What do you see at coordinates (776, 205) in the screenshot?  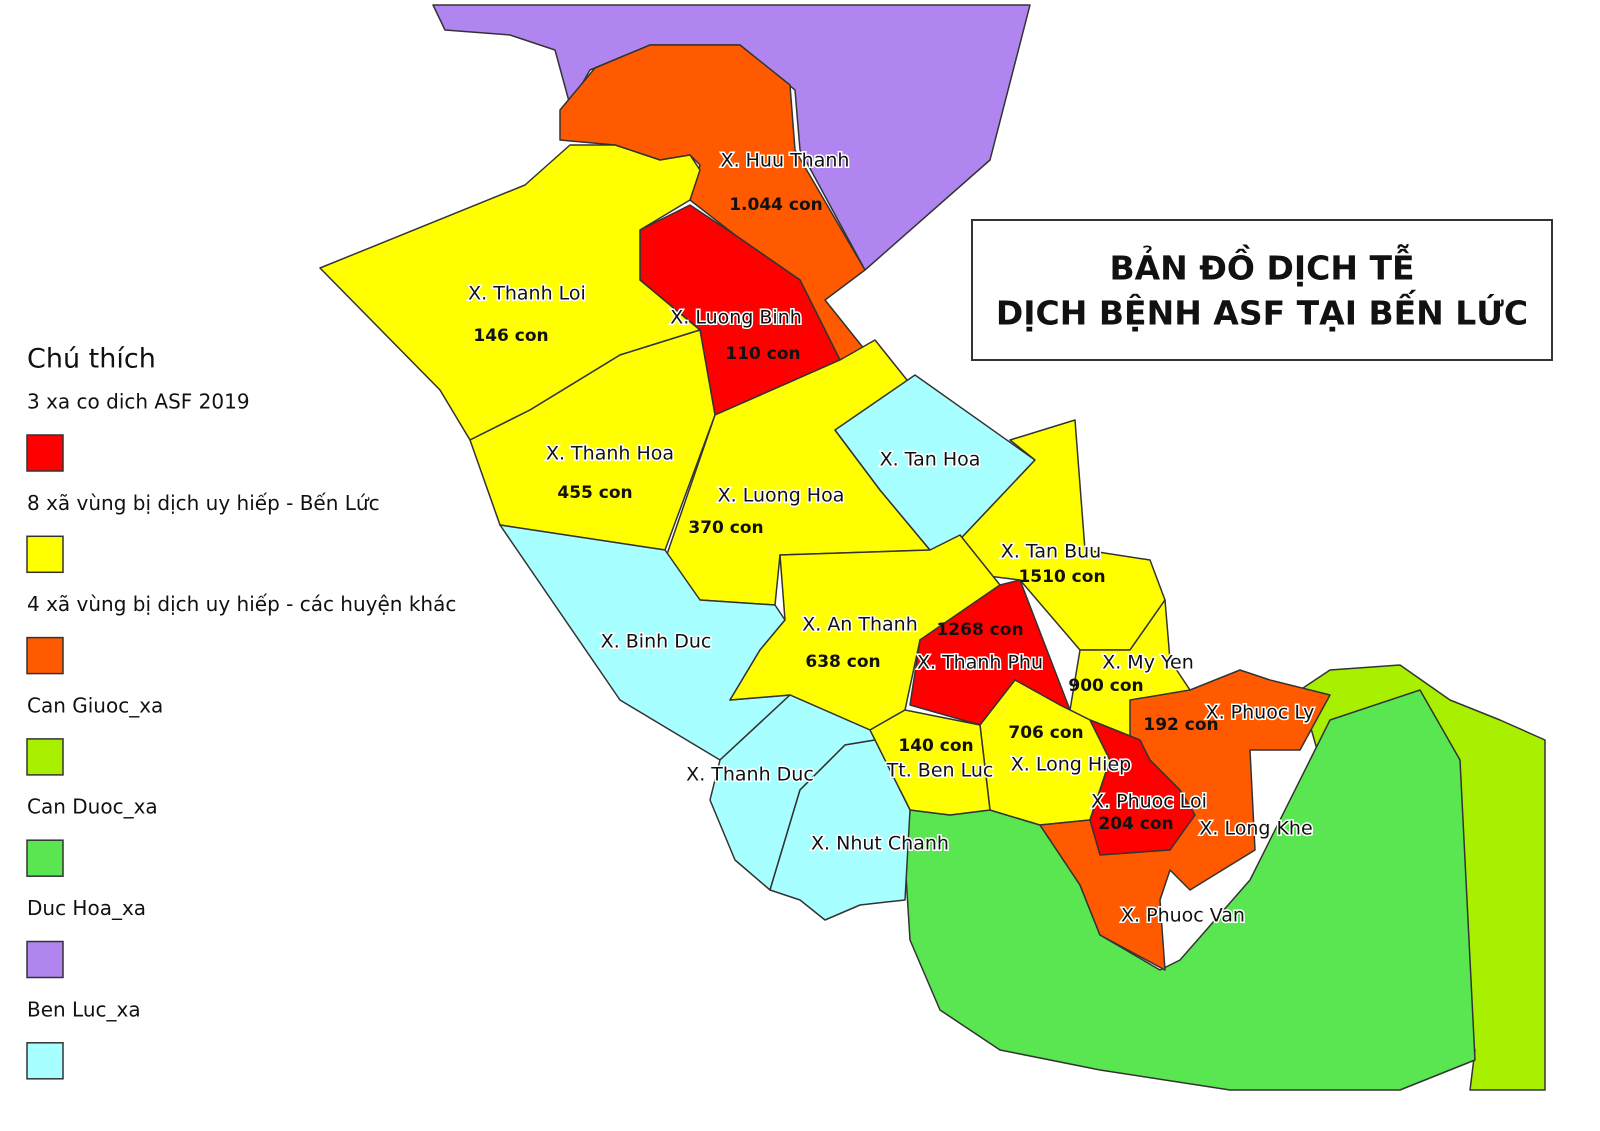 I see `region-count: 1.044 con` at bounding box center [776, 205].